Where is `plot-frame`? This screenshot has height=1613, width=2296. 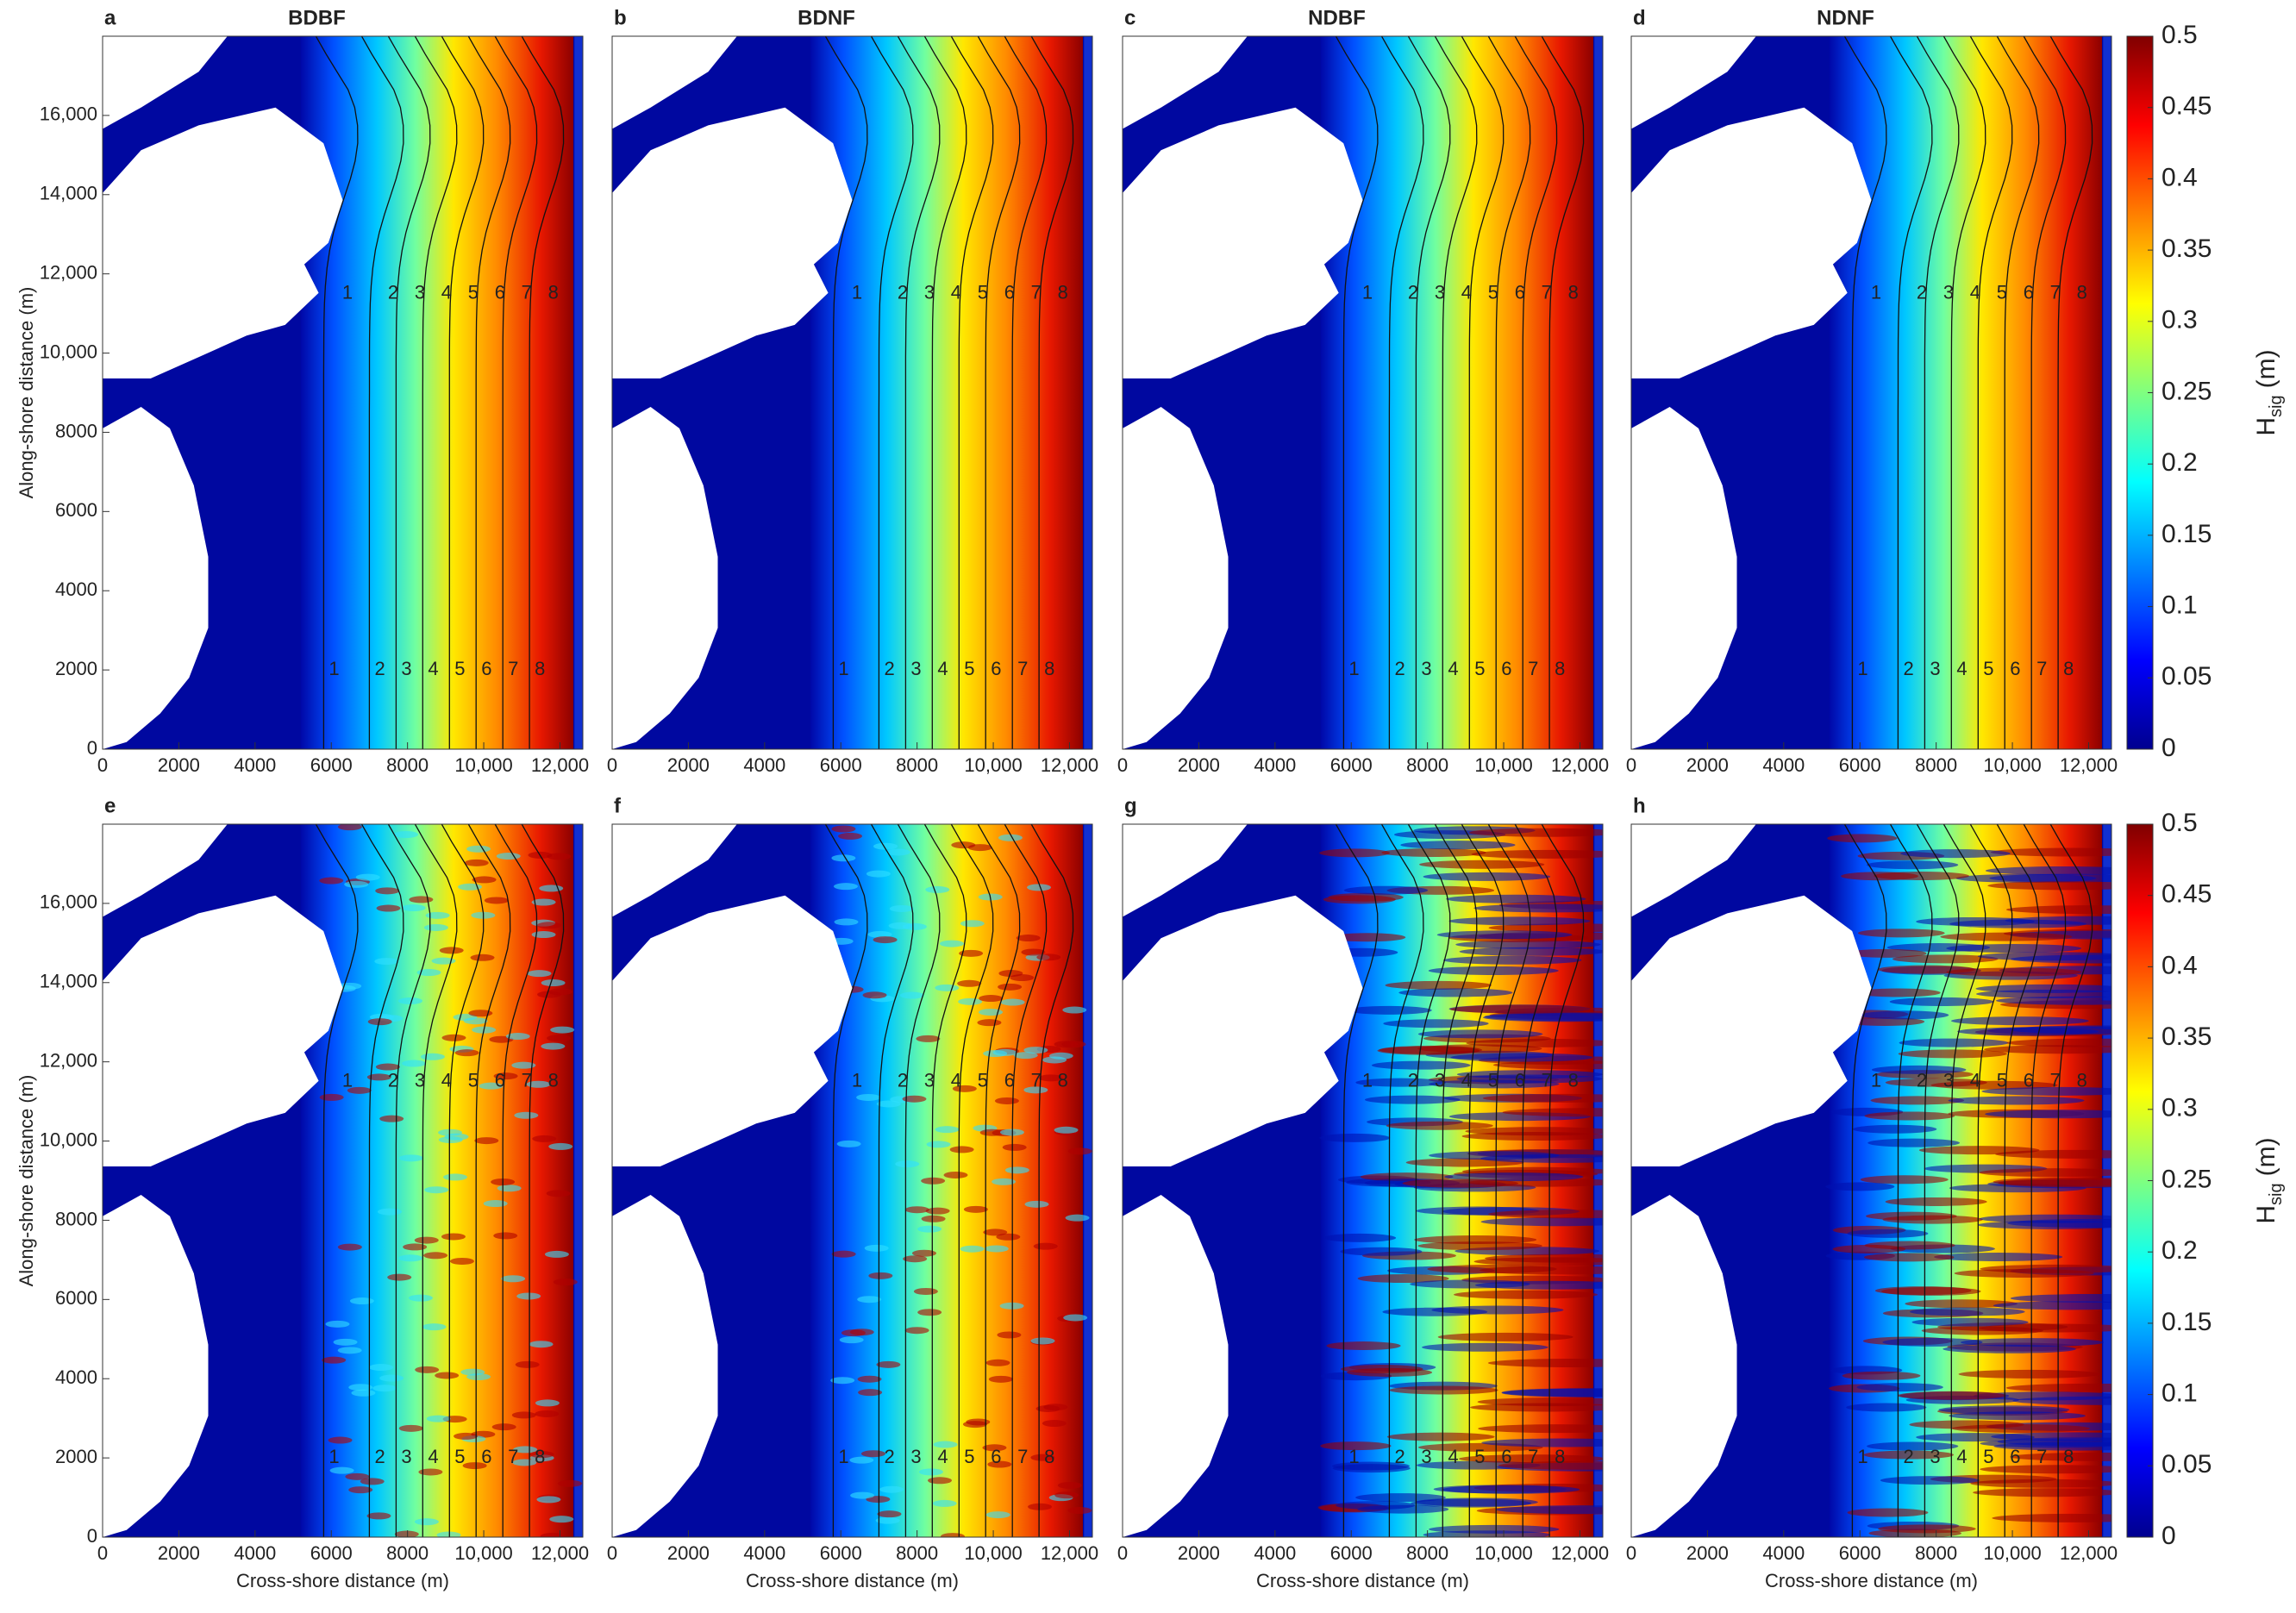 plot-frame is located at coordinates (1871, 1180).